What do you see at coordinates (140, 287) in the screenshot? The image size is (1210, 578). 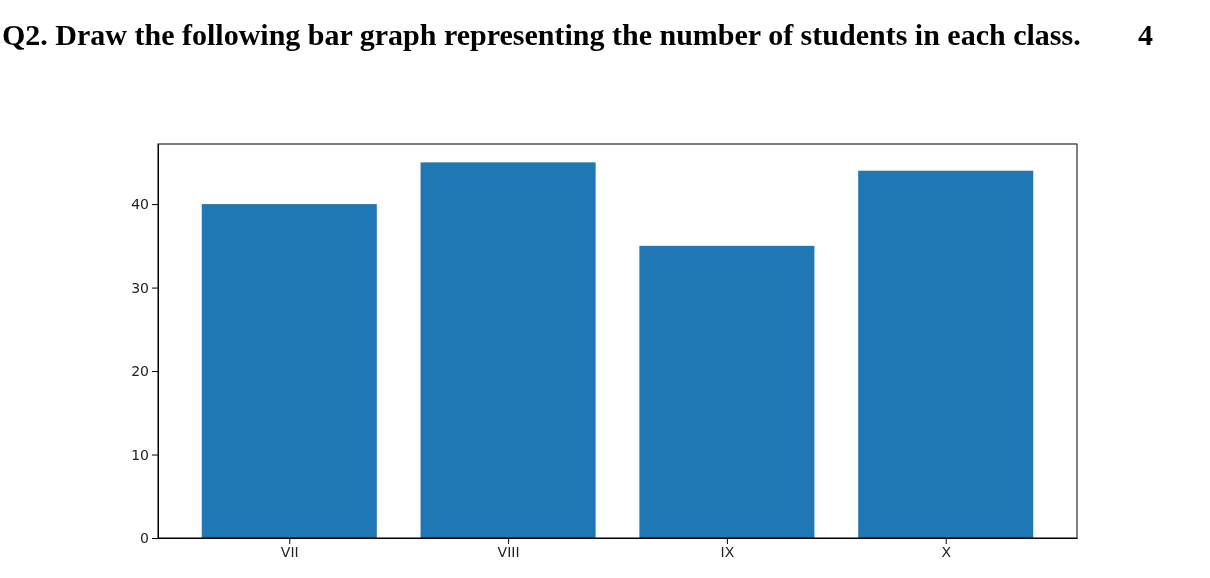 I see `y-tick-label: 30` at bounding box center [140, 287].